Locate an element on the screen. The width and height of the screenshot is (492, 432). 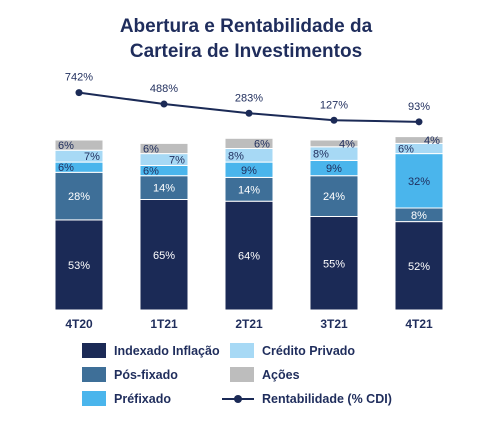
title-line-2: Carteira de Investimentos is located at coordinates (246, 51).